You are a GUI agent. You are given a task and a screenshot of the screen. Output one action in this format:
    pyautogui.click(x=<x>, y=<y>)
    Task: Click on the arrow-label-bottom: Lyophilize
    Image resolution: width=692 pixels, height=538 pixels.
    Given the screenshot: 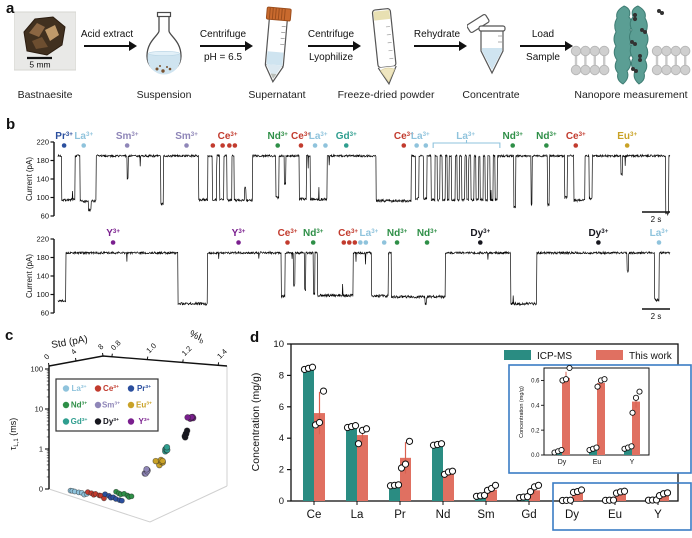 What is the action you would take?
    pyautogui.click(x=331, y=57)
    